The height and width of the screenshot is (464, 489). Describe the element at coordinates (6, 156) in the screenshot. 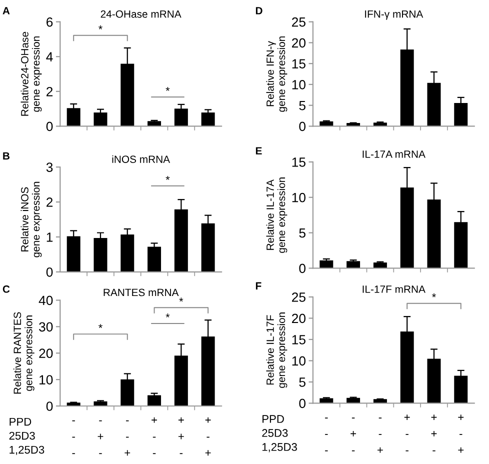

I see `text: B` at that location.